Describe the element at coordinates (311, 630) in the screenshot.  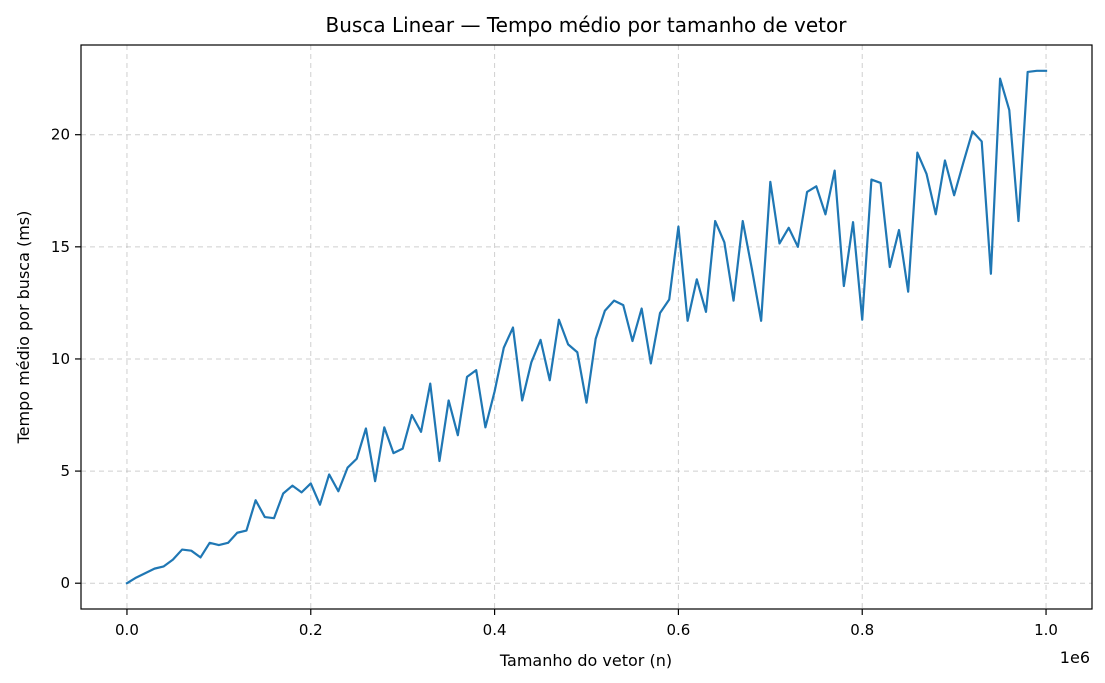
I see `x-tick-label: 0.2` at that location.